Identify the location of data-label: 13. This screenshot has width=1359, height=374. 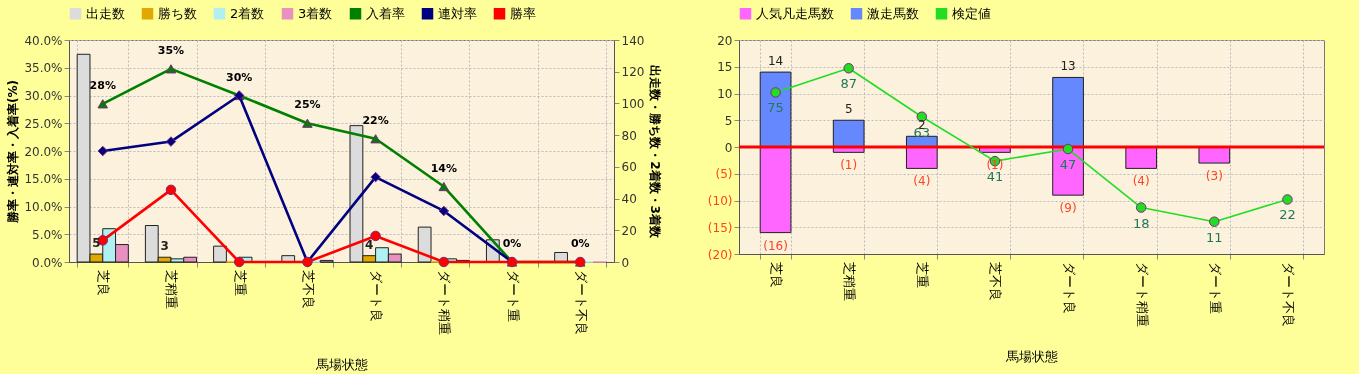
(1068, 66).